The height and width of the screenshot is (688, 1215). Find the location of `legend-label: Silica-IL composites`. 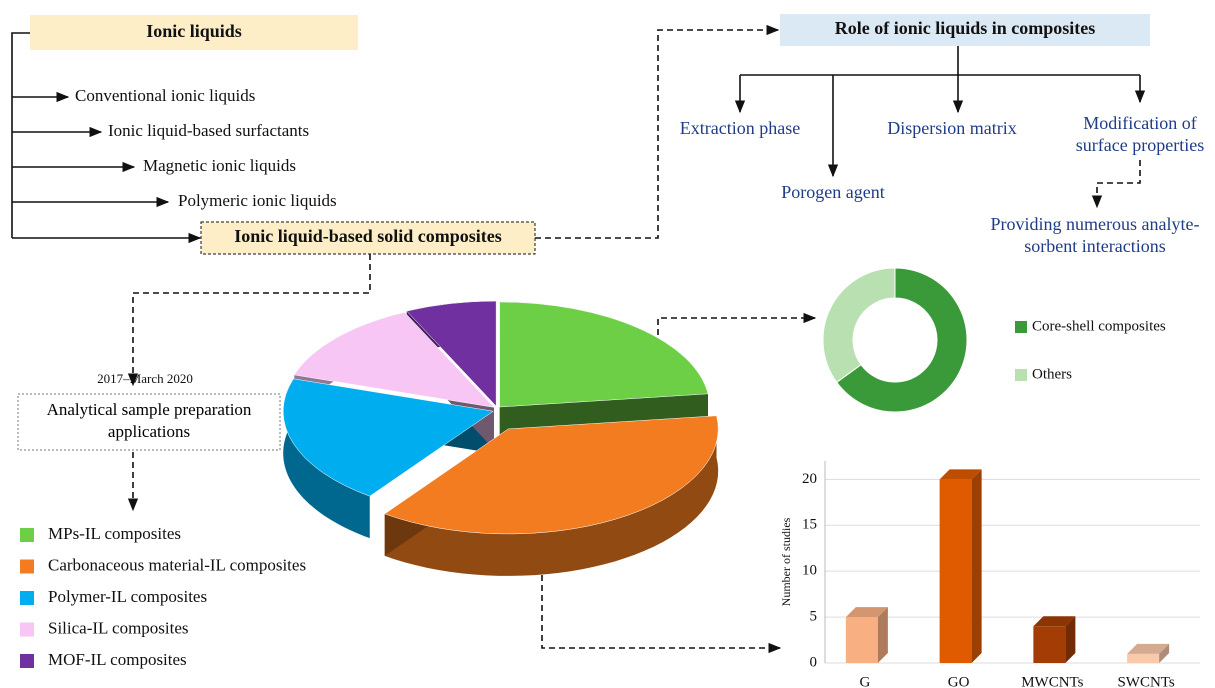

legend-label: Silica-IL composites is located at coordinates (118, 627).